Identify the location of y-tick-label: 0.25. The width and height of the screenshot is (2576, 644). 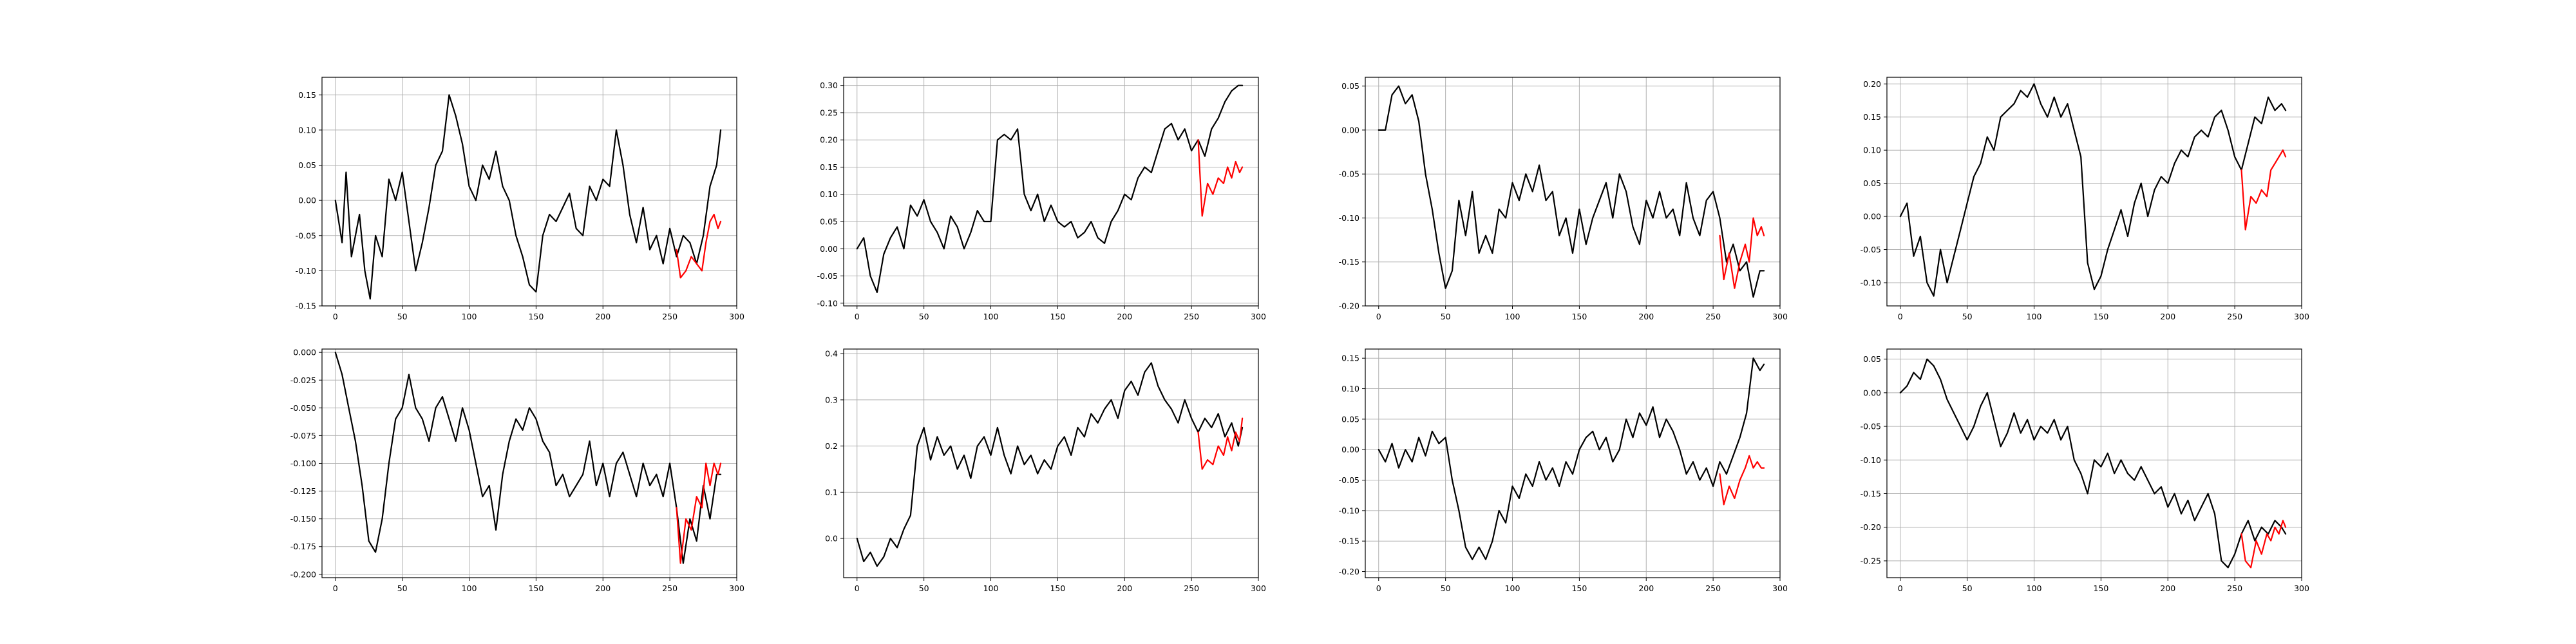
(829, 112).